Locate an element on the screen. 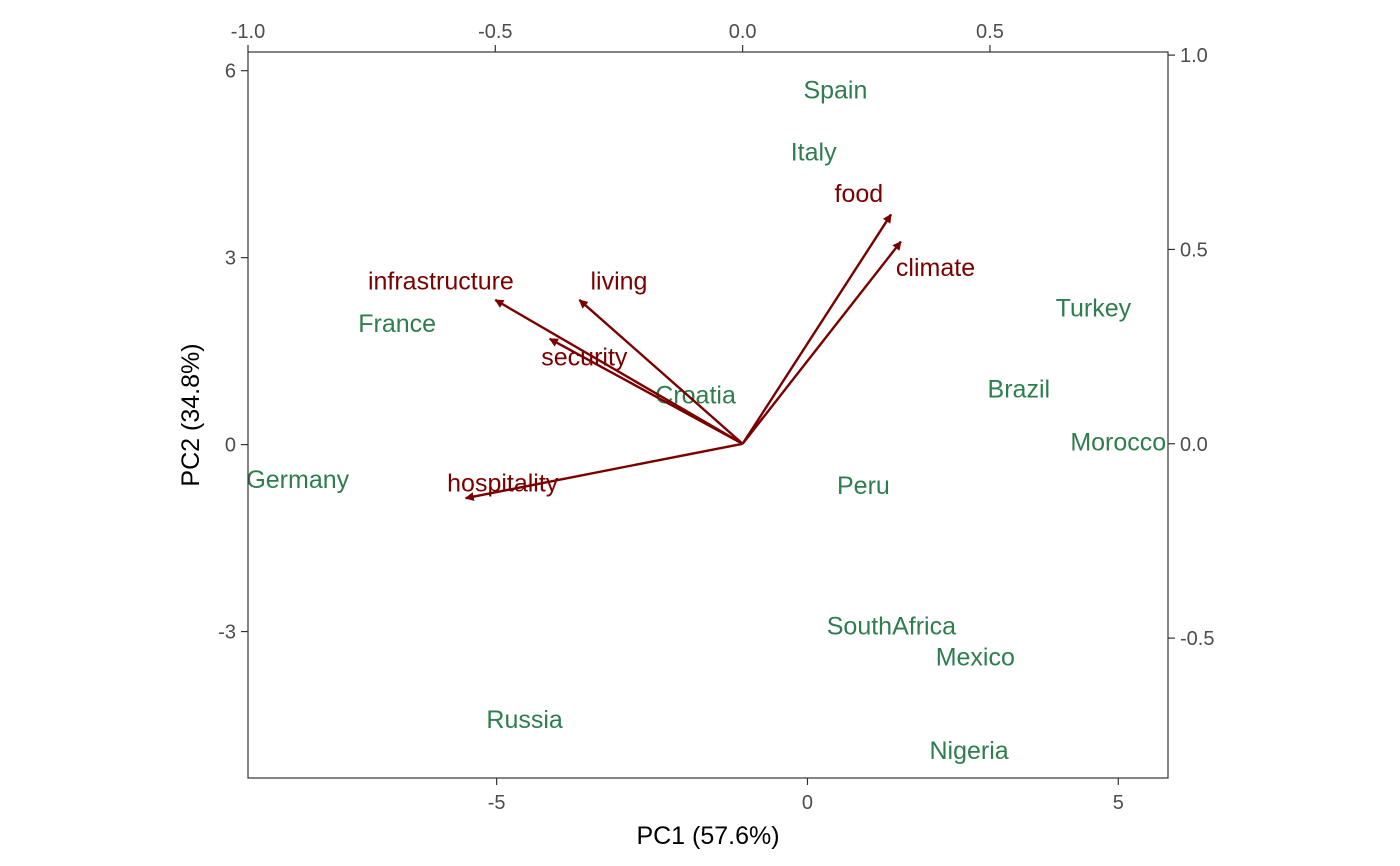 The width and height of the screenshot is (1400, 866). secondary-y-tick-label: 0.5 is located at coordinates (1194, 250).